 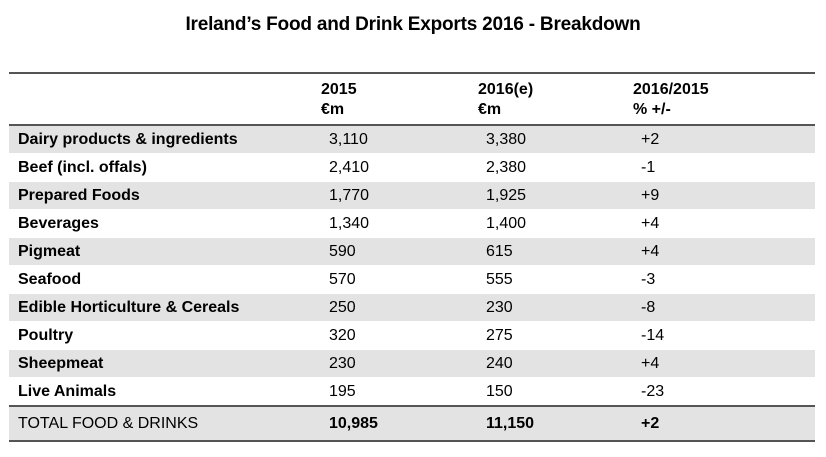 What do you see at coordinates (724, 167) in the screenshot?
I see `row-change: -1` at bounding box center [724, 167].